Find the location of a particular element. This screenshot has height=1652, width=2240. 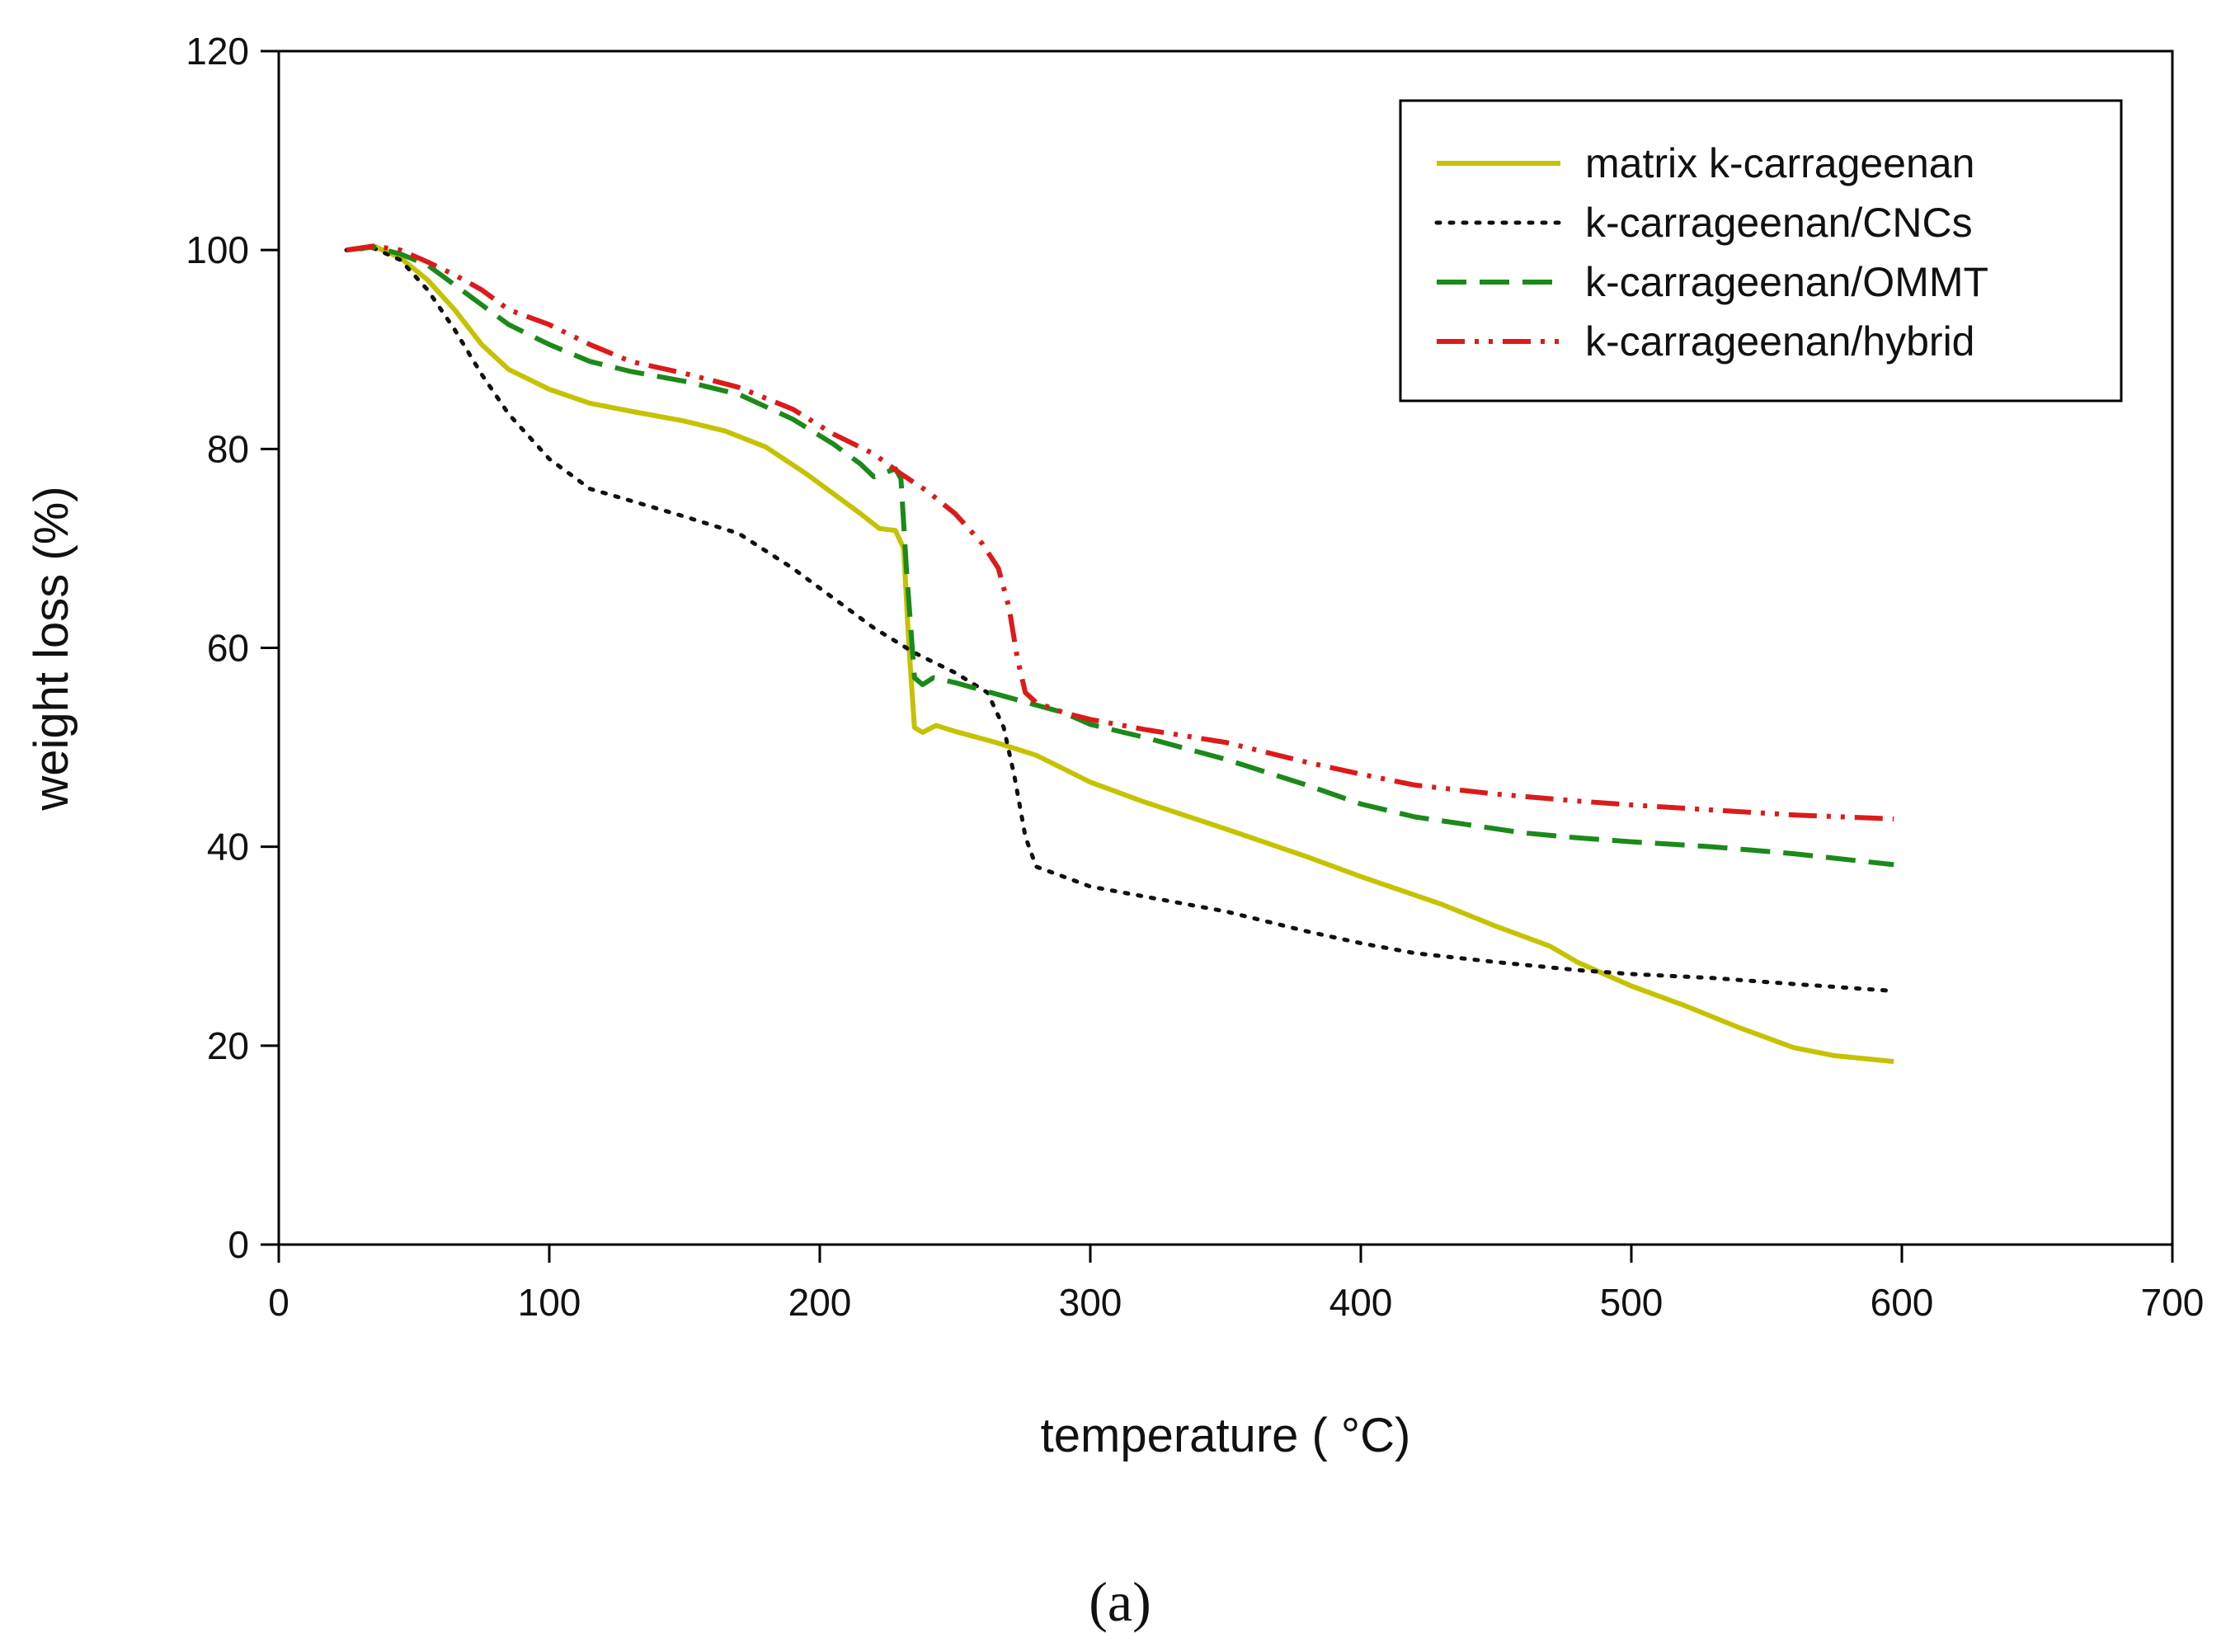

x-tick-label: 600 is located at coordinates (1902, 1302).